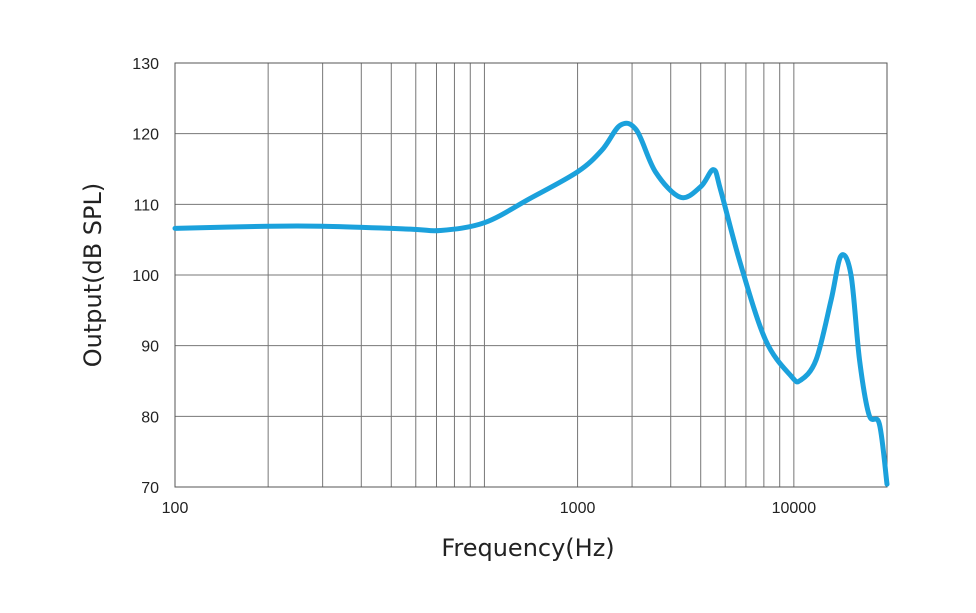 This screenshot has width=976, height=613. Describe the element at coordinates (93, 275) in the screenshot. I see `y-axis-label: Output(dB SPL)` at that location.